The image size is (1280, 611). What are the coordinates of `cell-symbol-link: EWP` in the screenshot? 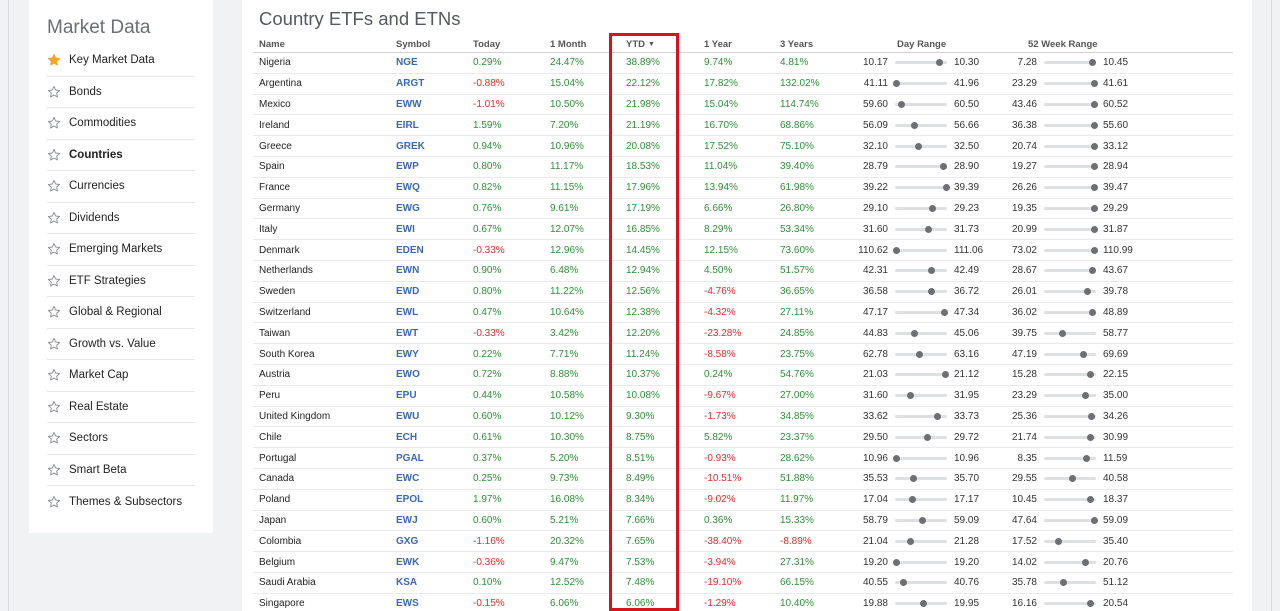 It's located at (407, 167).